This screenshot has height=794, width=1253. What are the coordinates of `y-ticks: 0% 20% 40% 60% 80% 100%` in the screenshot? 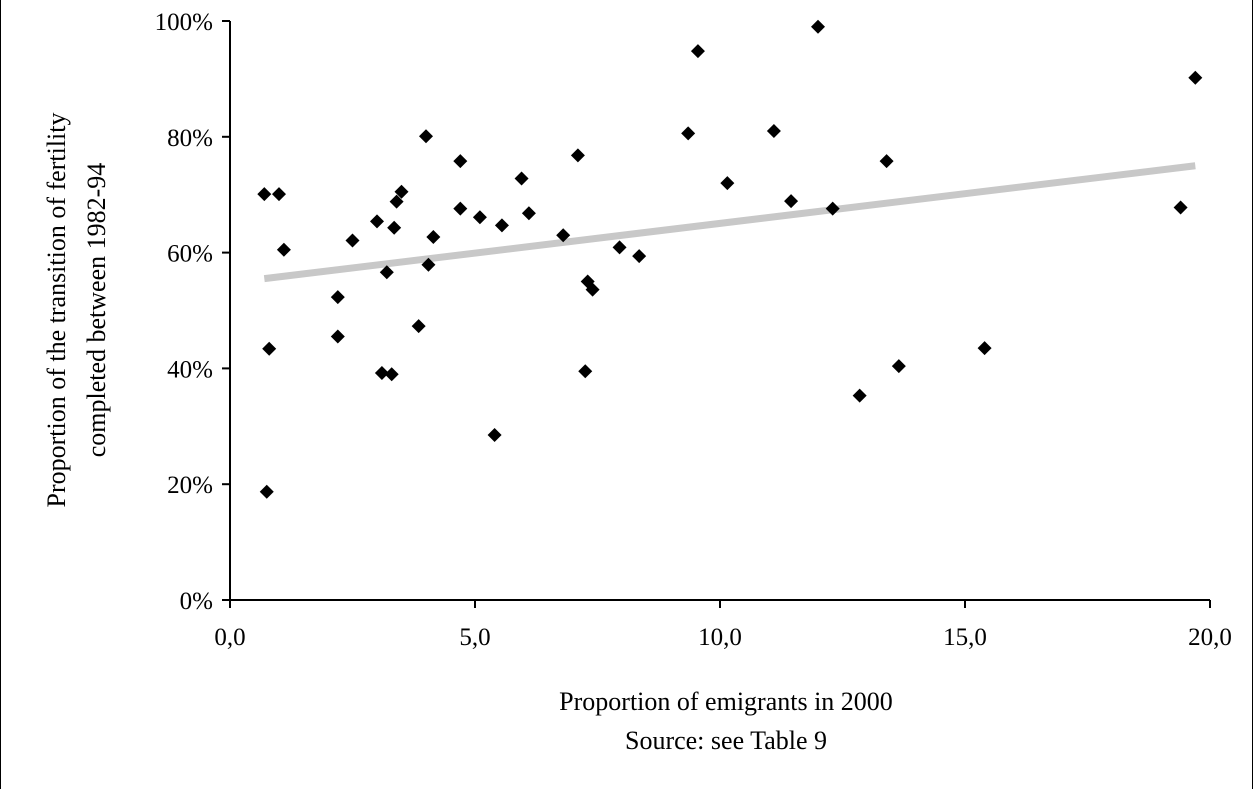 It's located at (192, 312).